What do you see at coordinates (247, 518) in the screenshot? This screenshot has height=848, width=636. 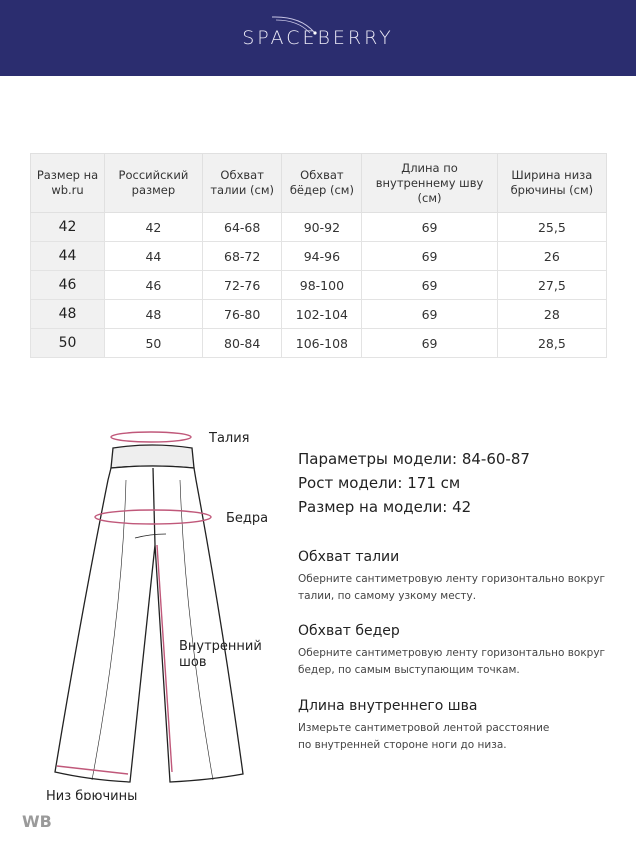 I see `label-hips: Бедра` at bounding box center [247, 518].